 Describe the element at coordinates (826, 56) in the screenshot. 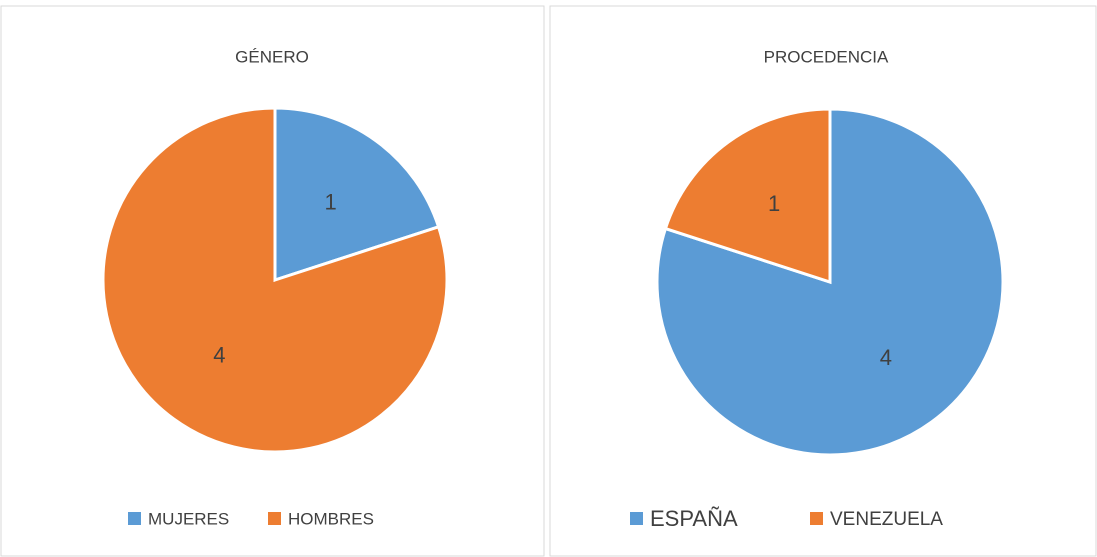

I see `chart-title: PROCEDENCIA` at that location.